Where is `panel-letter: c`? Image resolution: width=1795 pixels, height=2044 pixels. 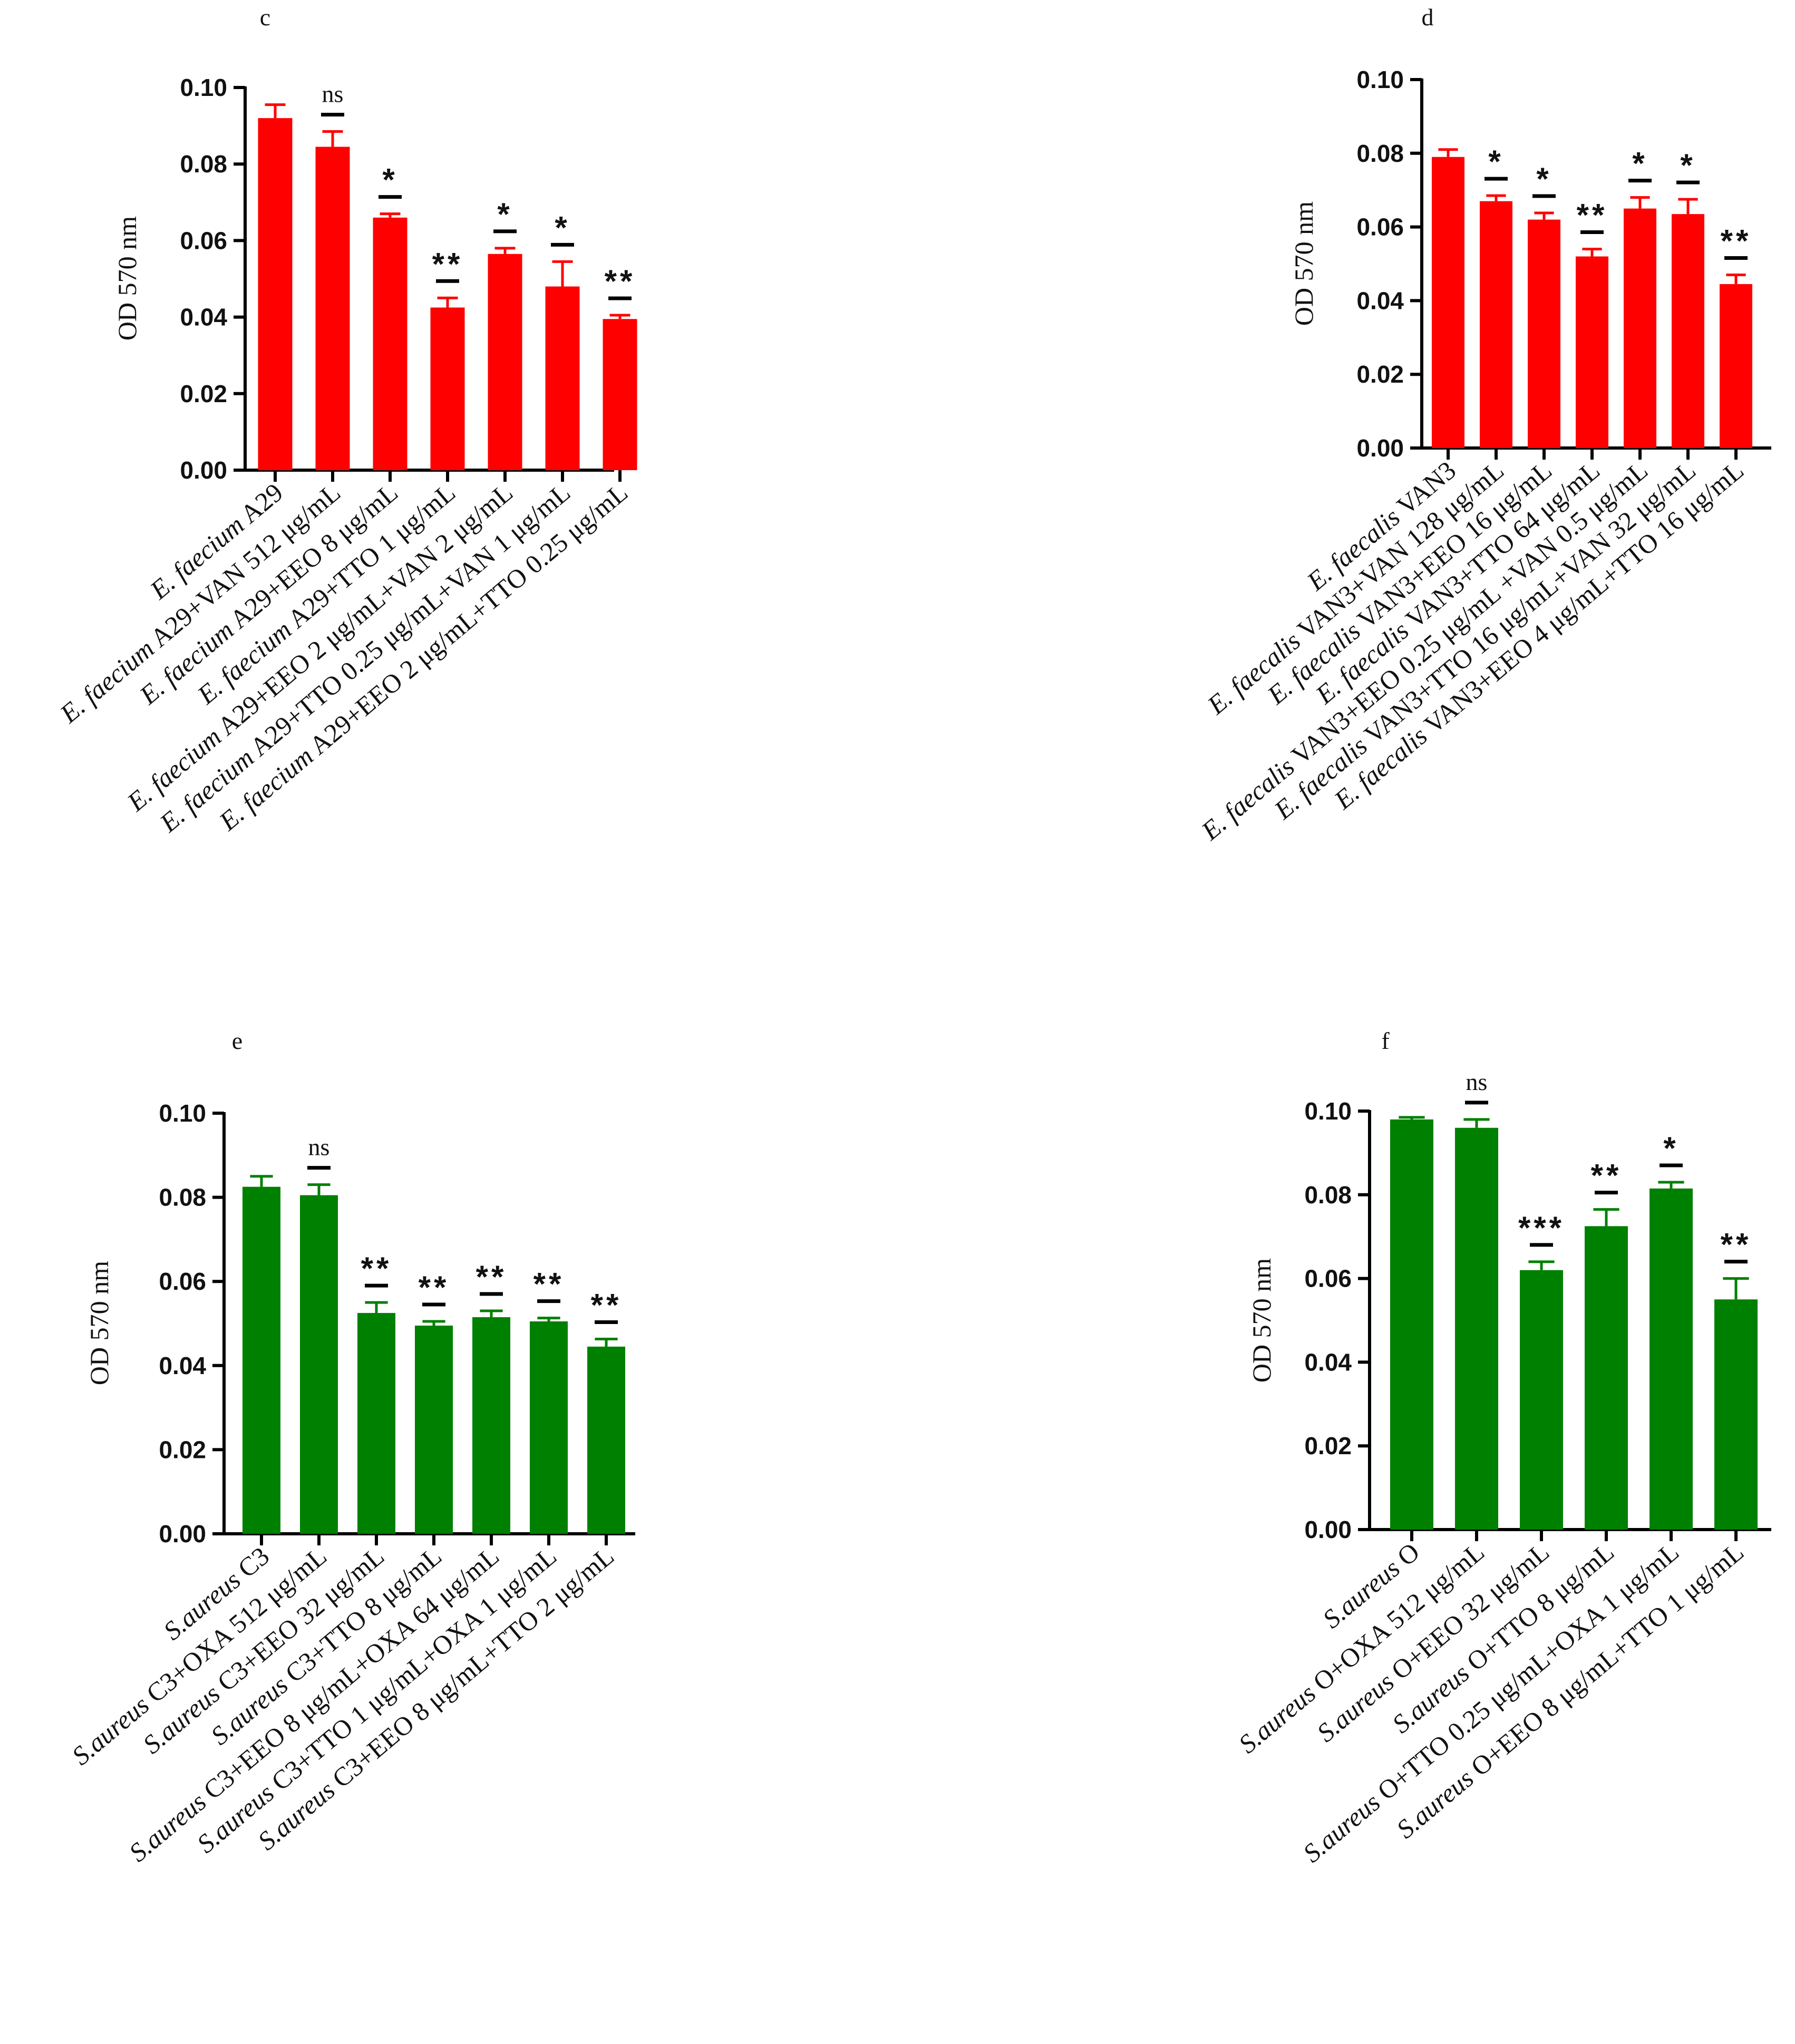
panel-letter: c is located at coordinates (265, 18).